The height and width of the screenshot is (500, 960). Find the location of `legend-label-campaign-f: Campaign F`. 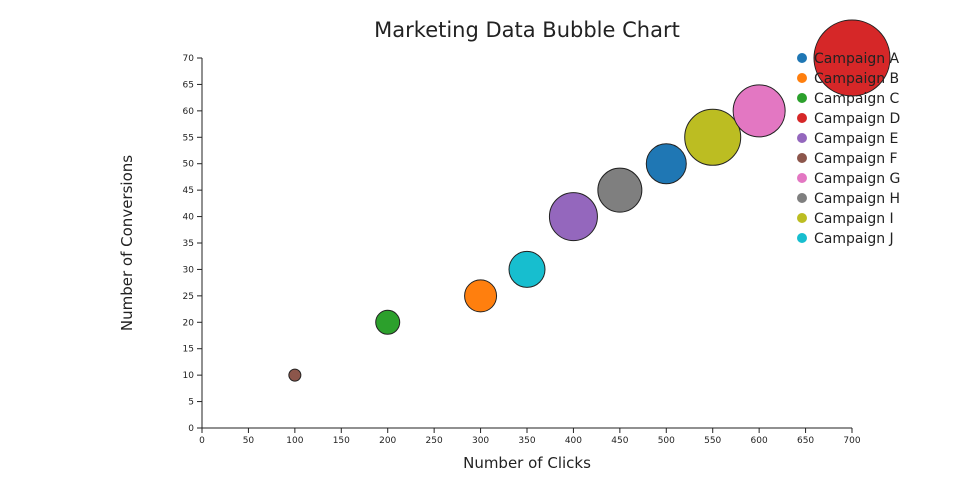

legend-label-campaign-f: Campaign F is located at coordinates (856, 159).